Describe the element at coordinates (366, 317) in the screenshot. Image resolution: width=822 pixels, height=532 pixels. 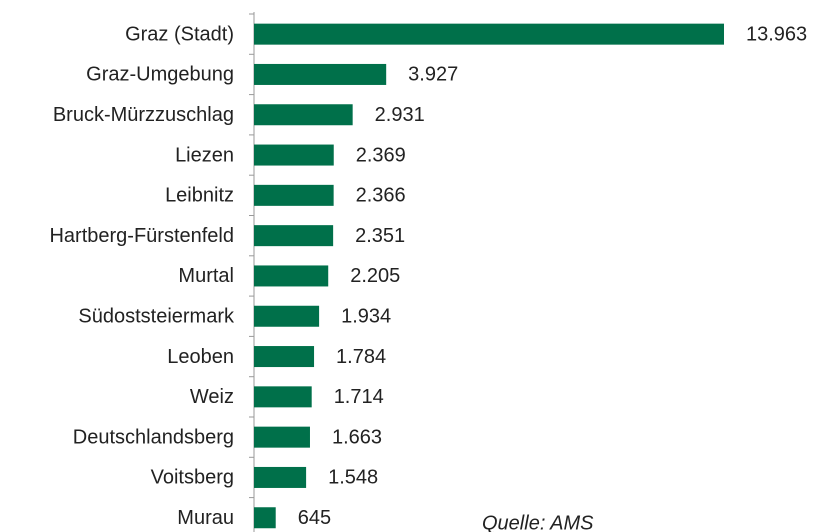
I see `value-label: 1.934` at that location.